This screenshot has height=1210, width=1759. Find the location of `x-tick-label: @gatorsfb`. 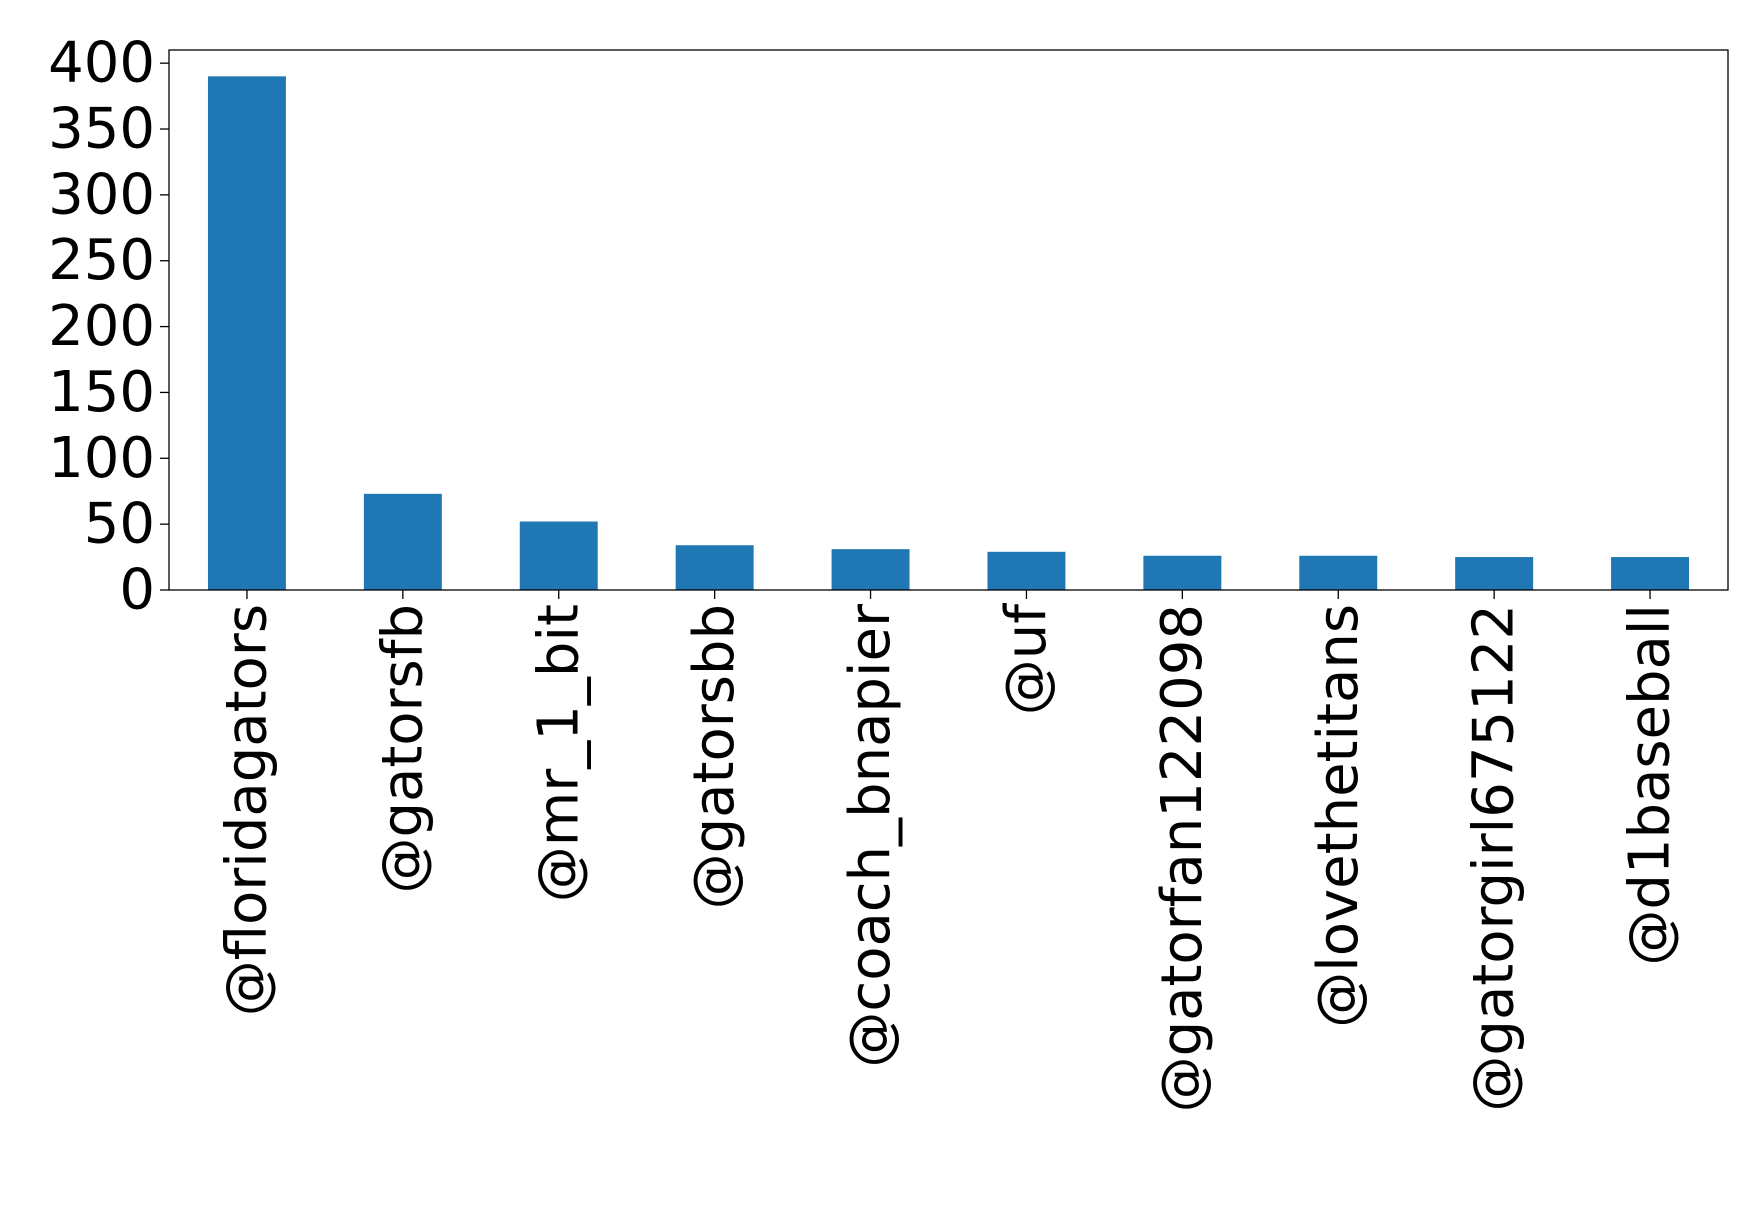

x-tick-label: @gatorsfb is located at coordinates (402, 749).